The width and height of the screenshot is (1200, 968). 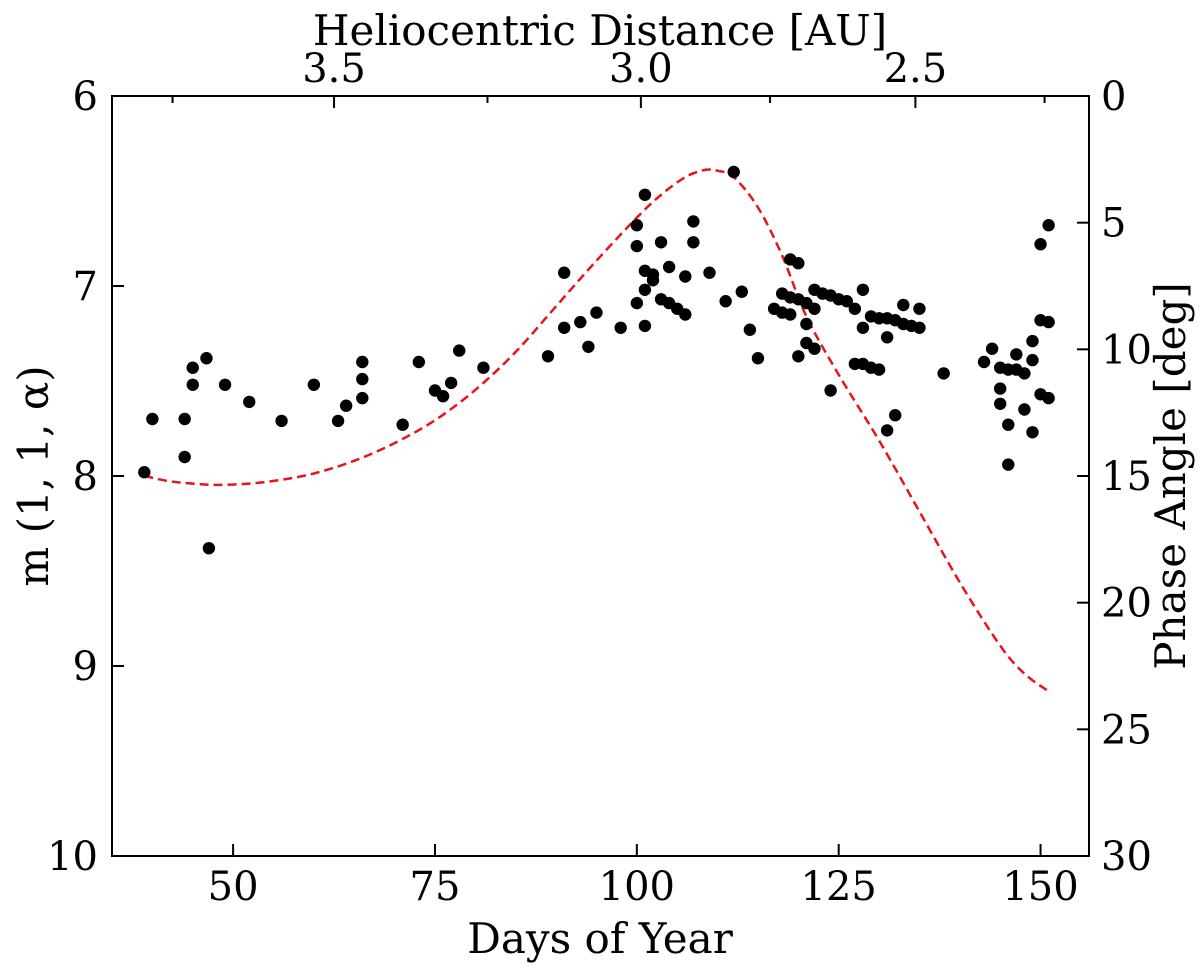 What do you see at coordinates (1170, 475) in the screenshot?
I see `right-axis-title: Phase Angle [deg]` at bounding box center [1170, 475].